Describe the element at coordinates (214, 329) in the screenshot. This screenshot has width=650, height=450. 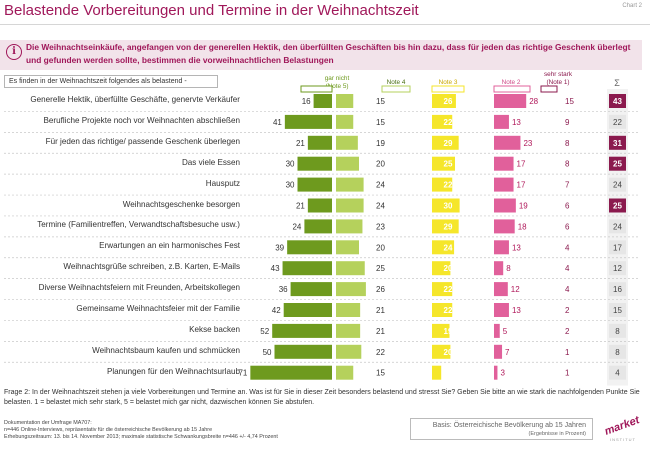
I see `category-label: Kekse backen` at that location.